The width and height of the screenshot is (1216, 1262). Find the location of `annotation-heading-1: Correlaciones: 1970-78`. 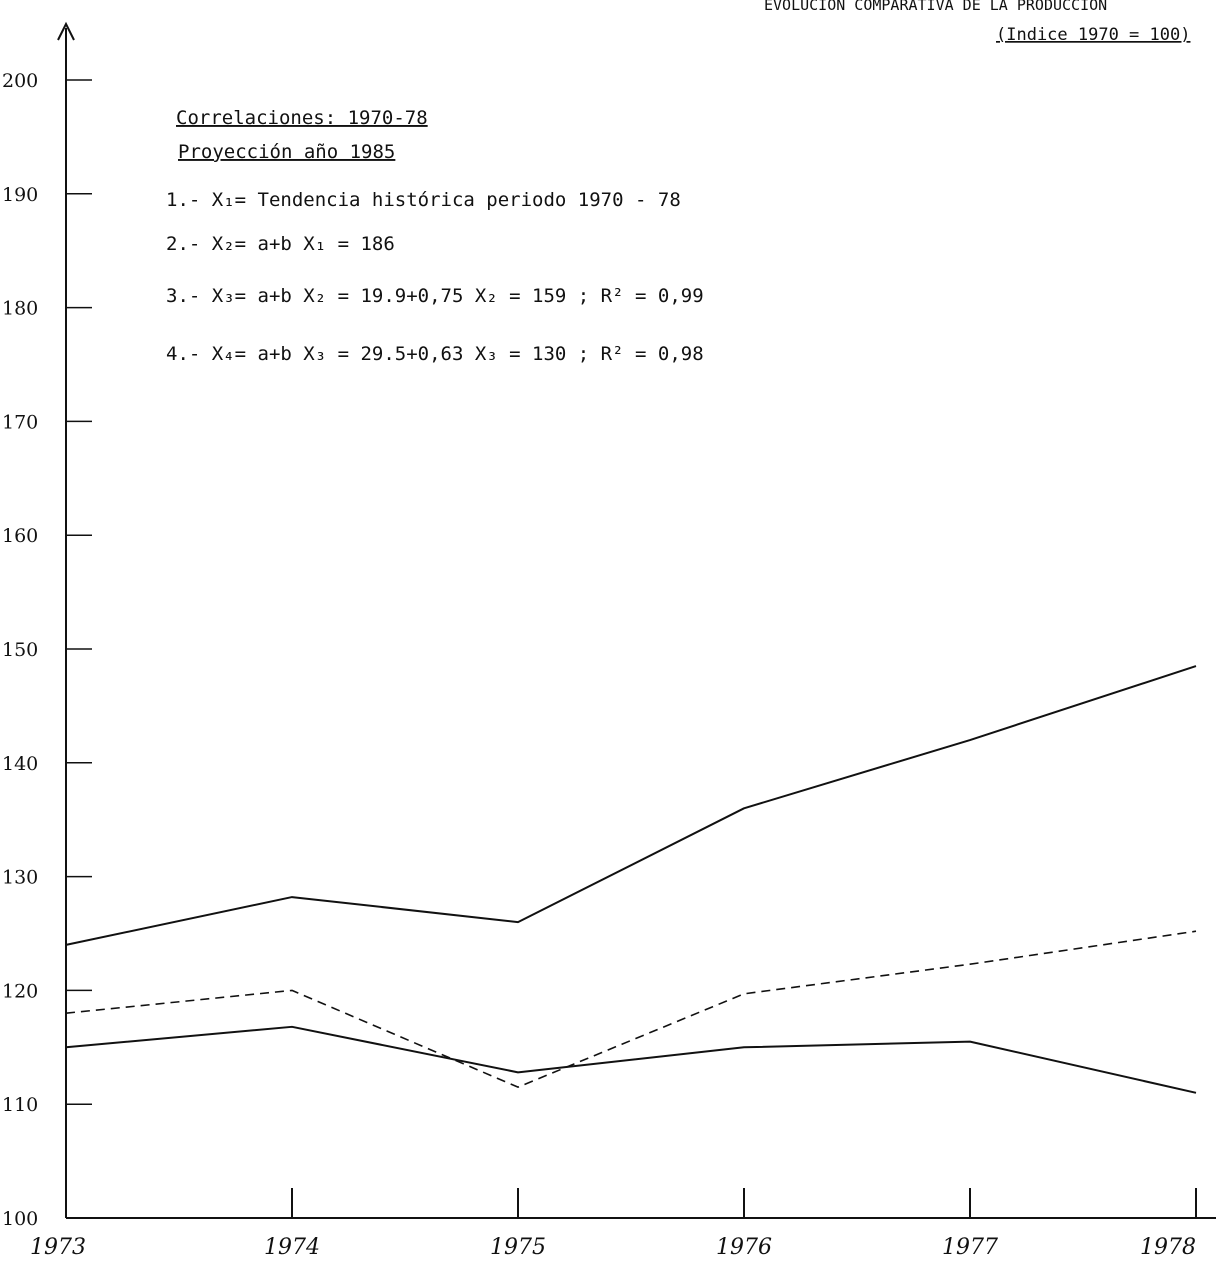

annotation-heading-1: Correlaciones: 1970-78 is located at coordinates (302, 118).